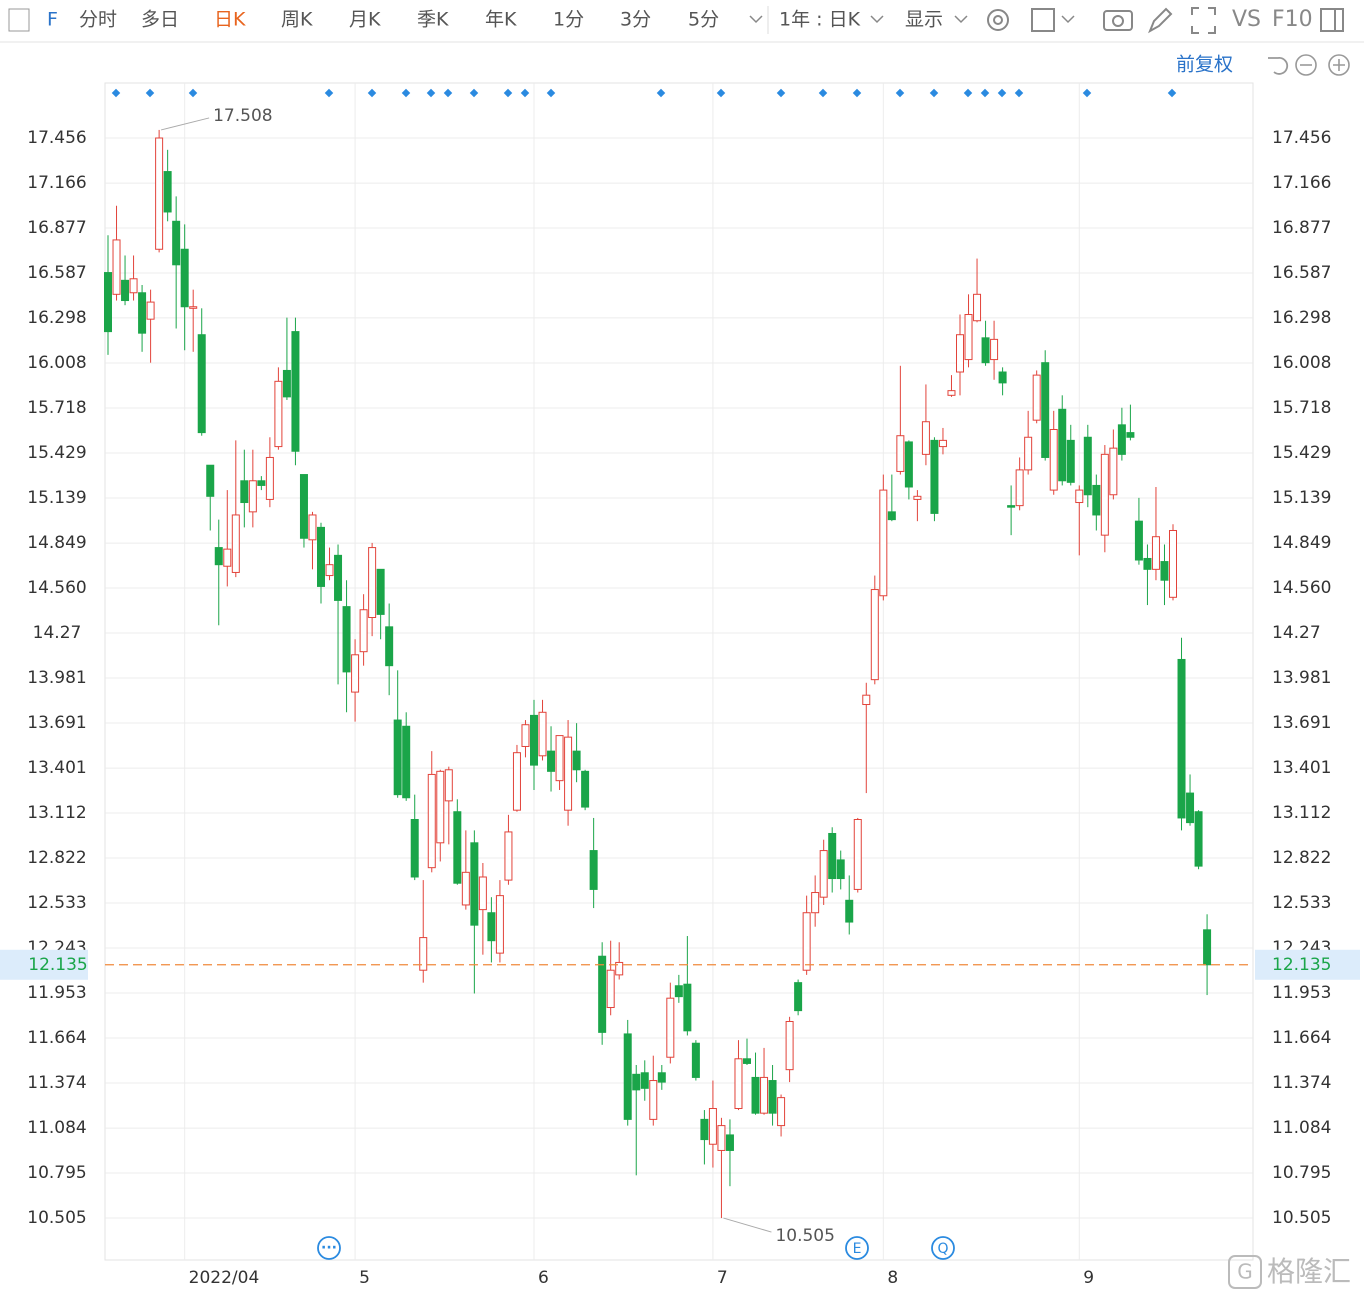  What do you see at coordinates (1118, 20) in the screenshot?
I see `camera-icon` at bounding box center [1118, 20].